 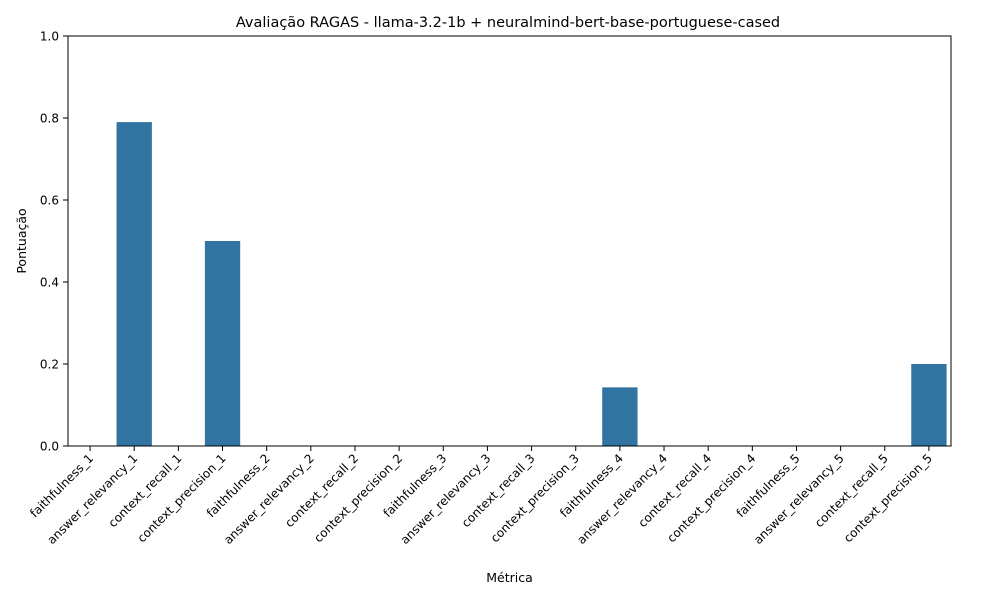 What do you see at coordinates (49, 365) in the screenshot?
I see `y-tick-label: 0.2` at bounding box center [49, 365].